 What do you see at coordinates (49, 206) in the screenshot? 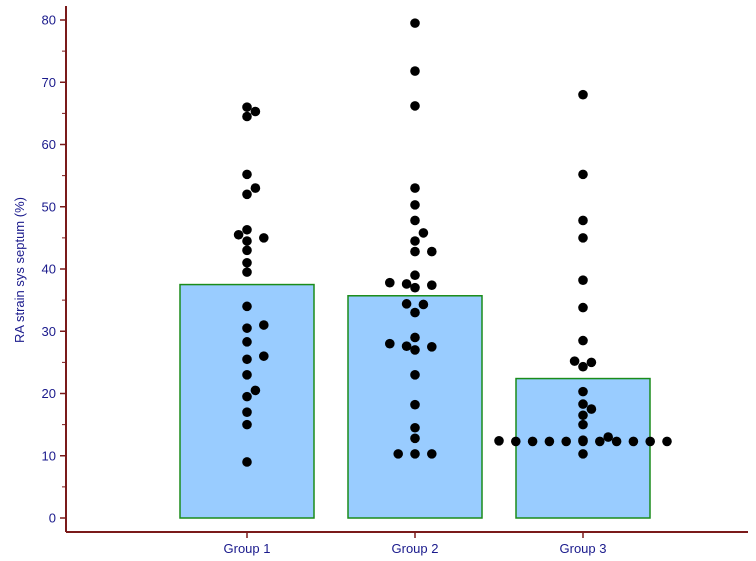
I see `y-tick-label: 50` at bounding box center [49, 206].